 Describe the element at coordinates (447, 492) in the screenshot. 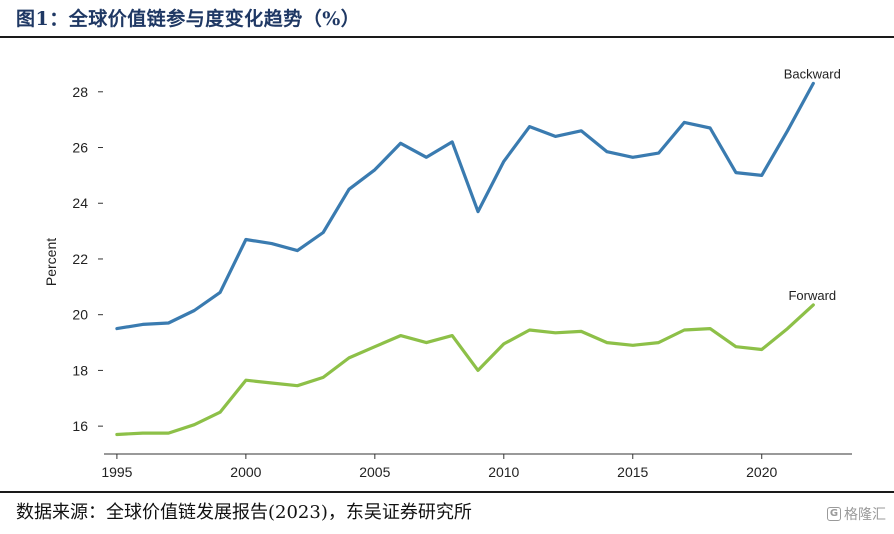

I see `bottom-rule` at that location.